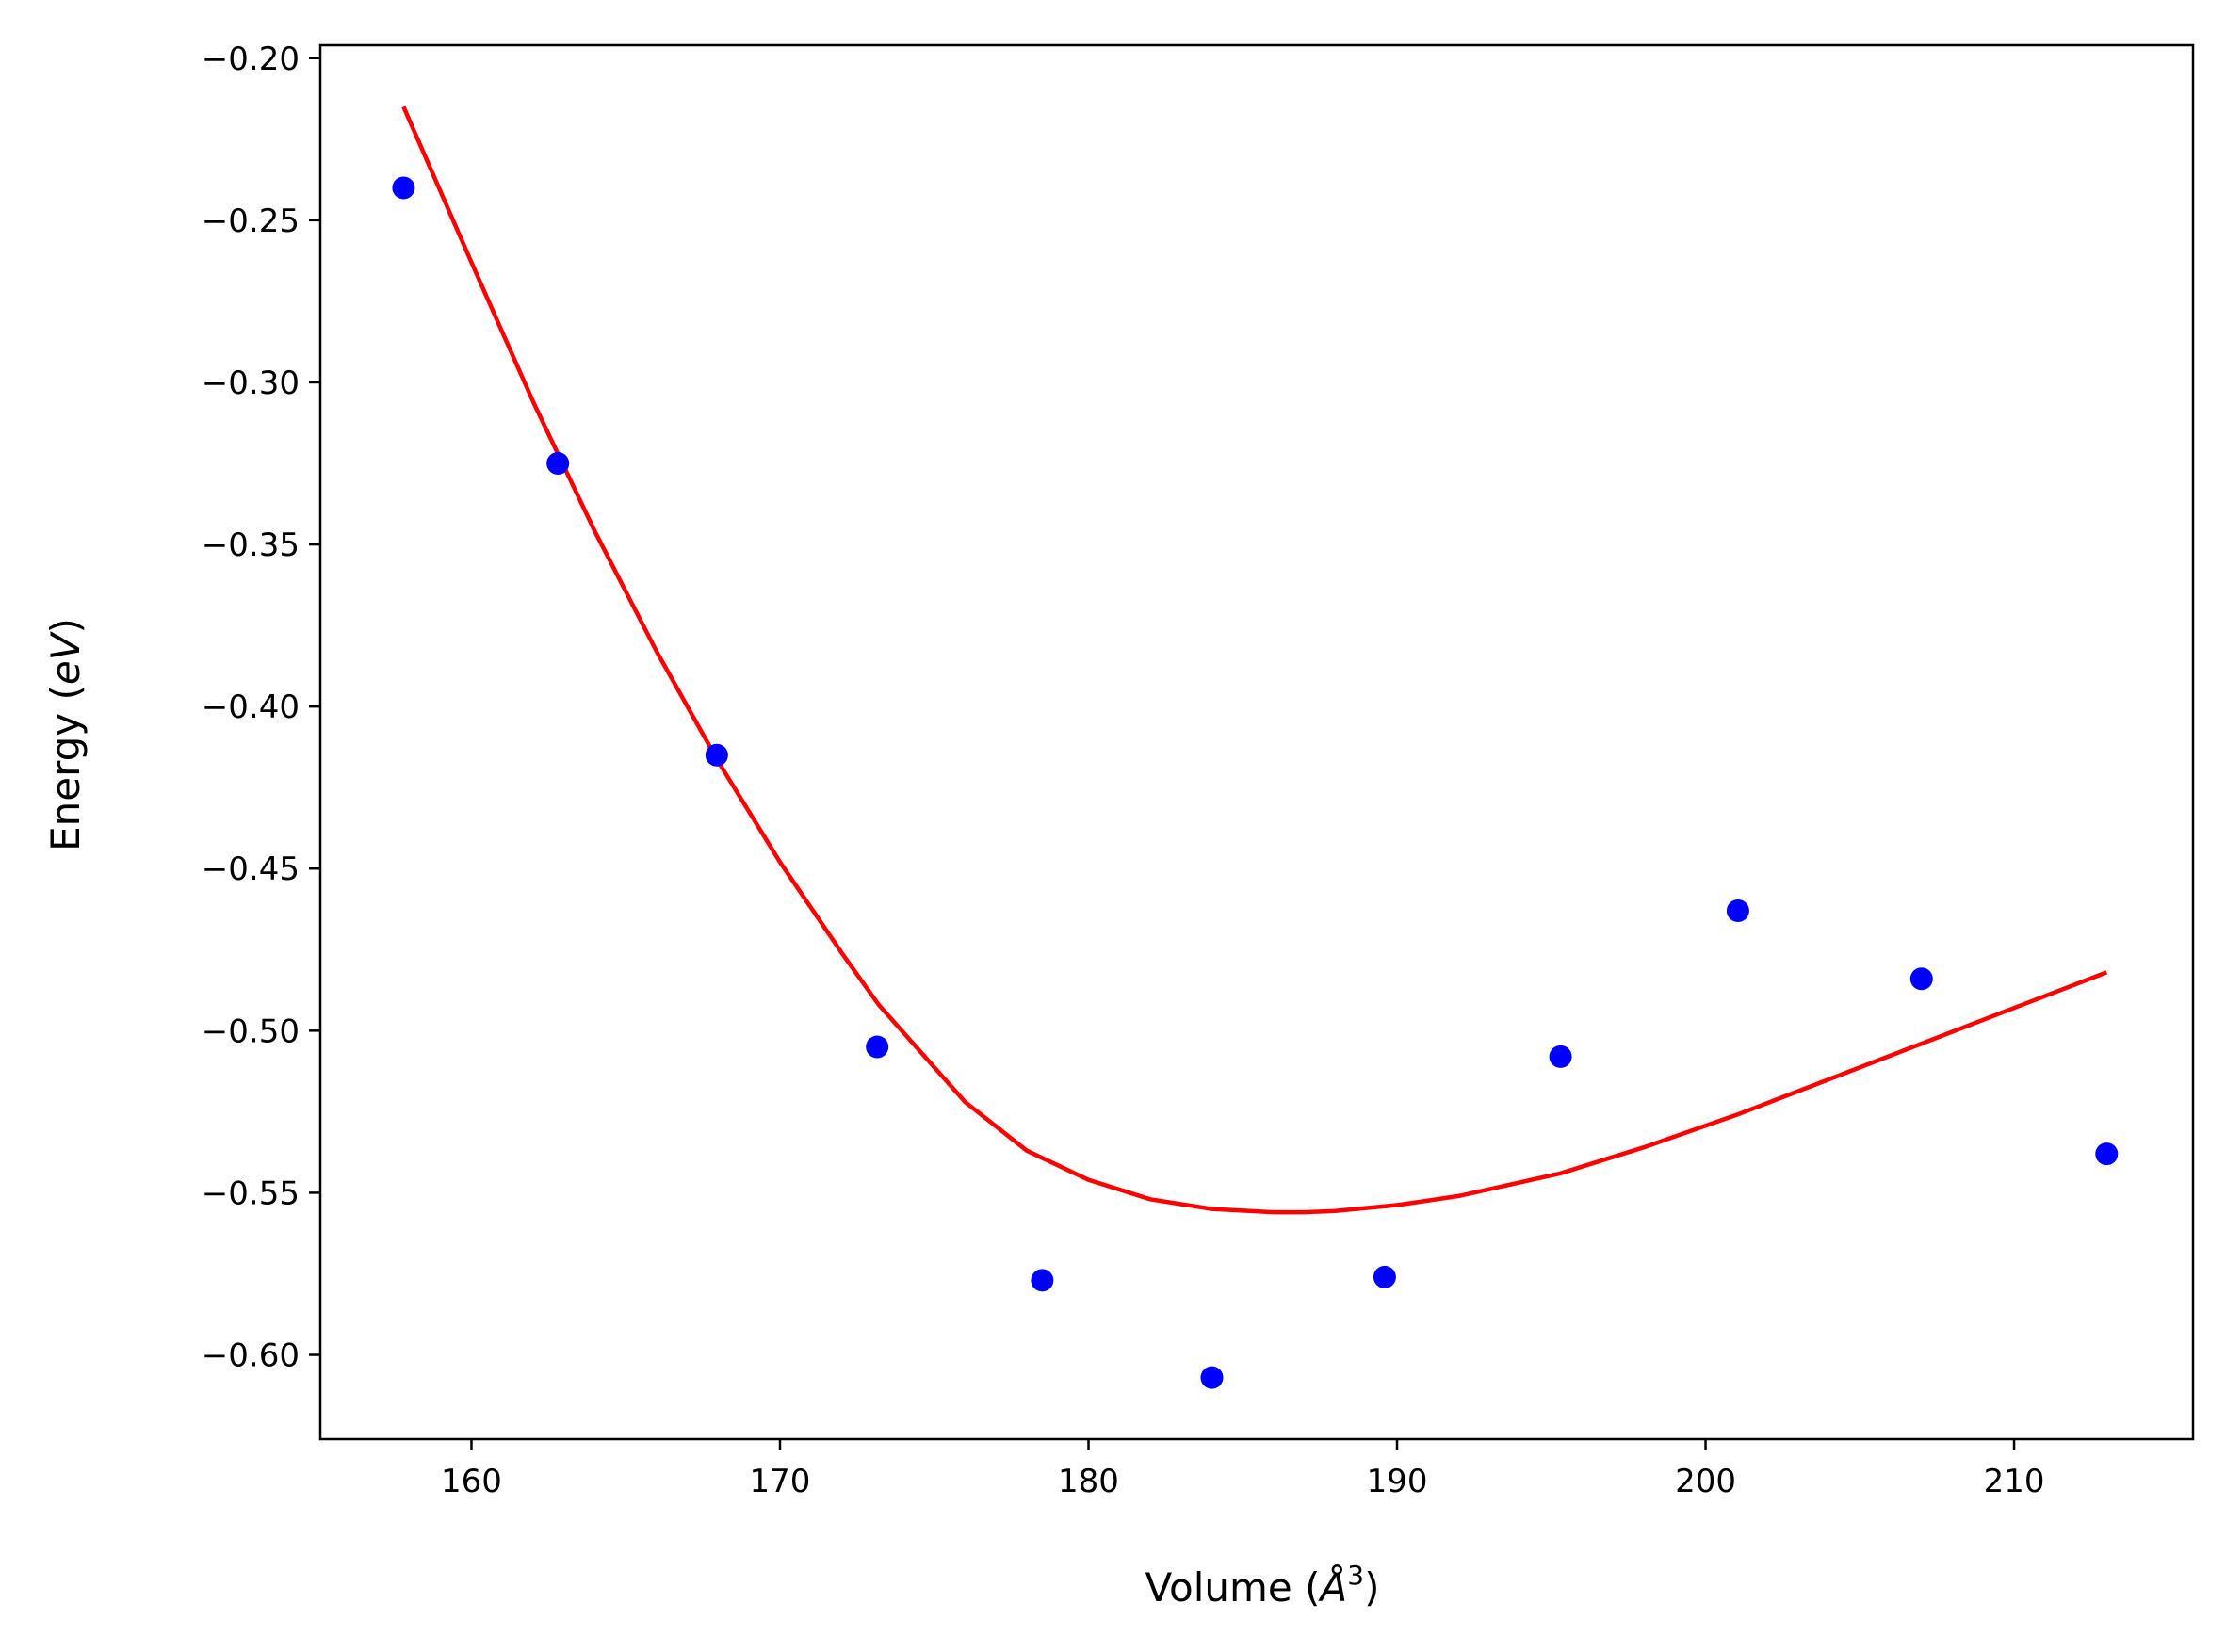  I want to click on x-axis-label-prefix: Volume (, so click(1233, 1587).